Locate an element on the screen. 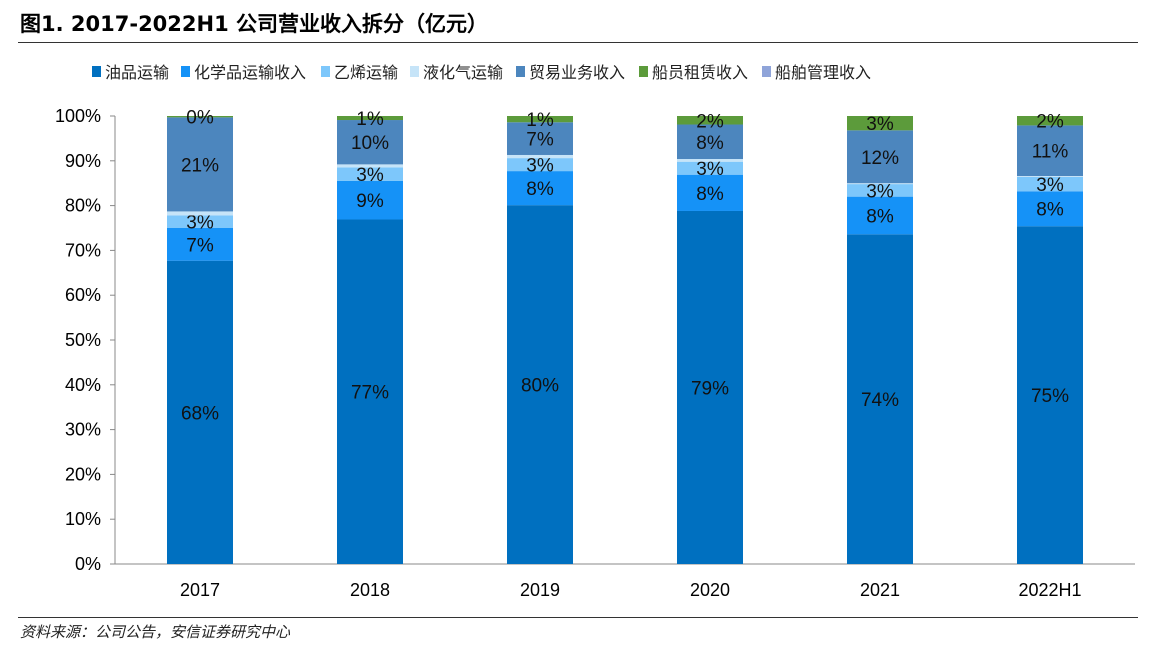  y-tick-label: 90% is located at coordinates (83, 161).